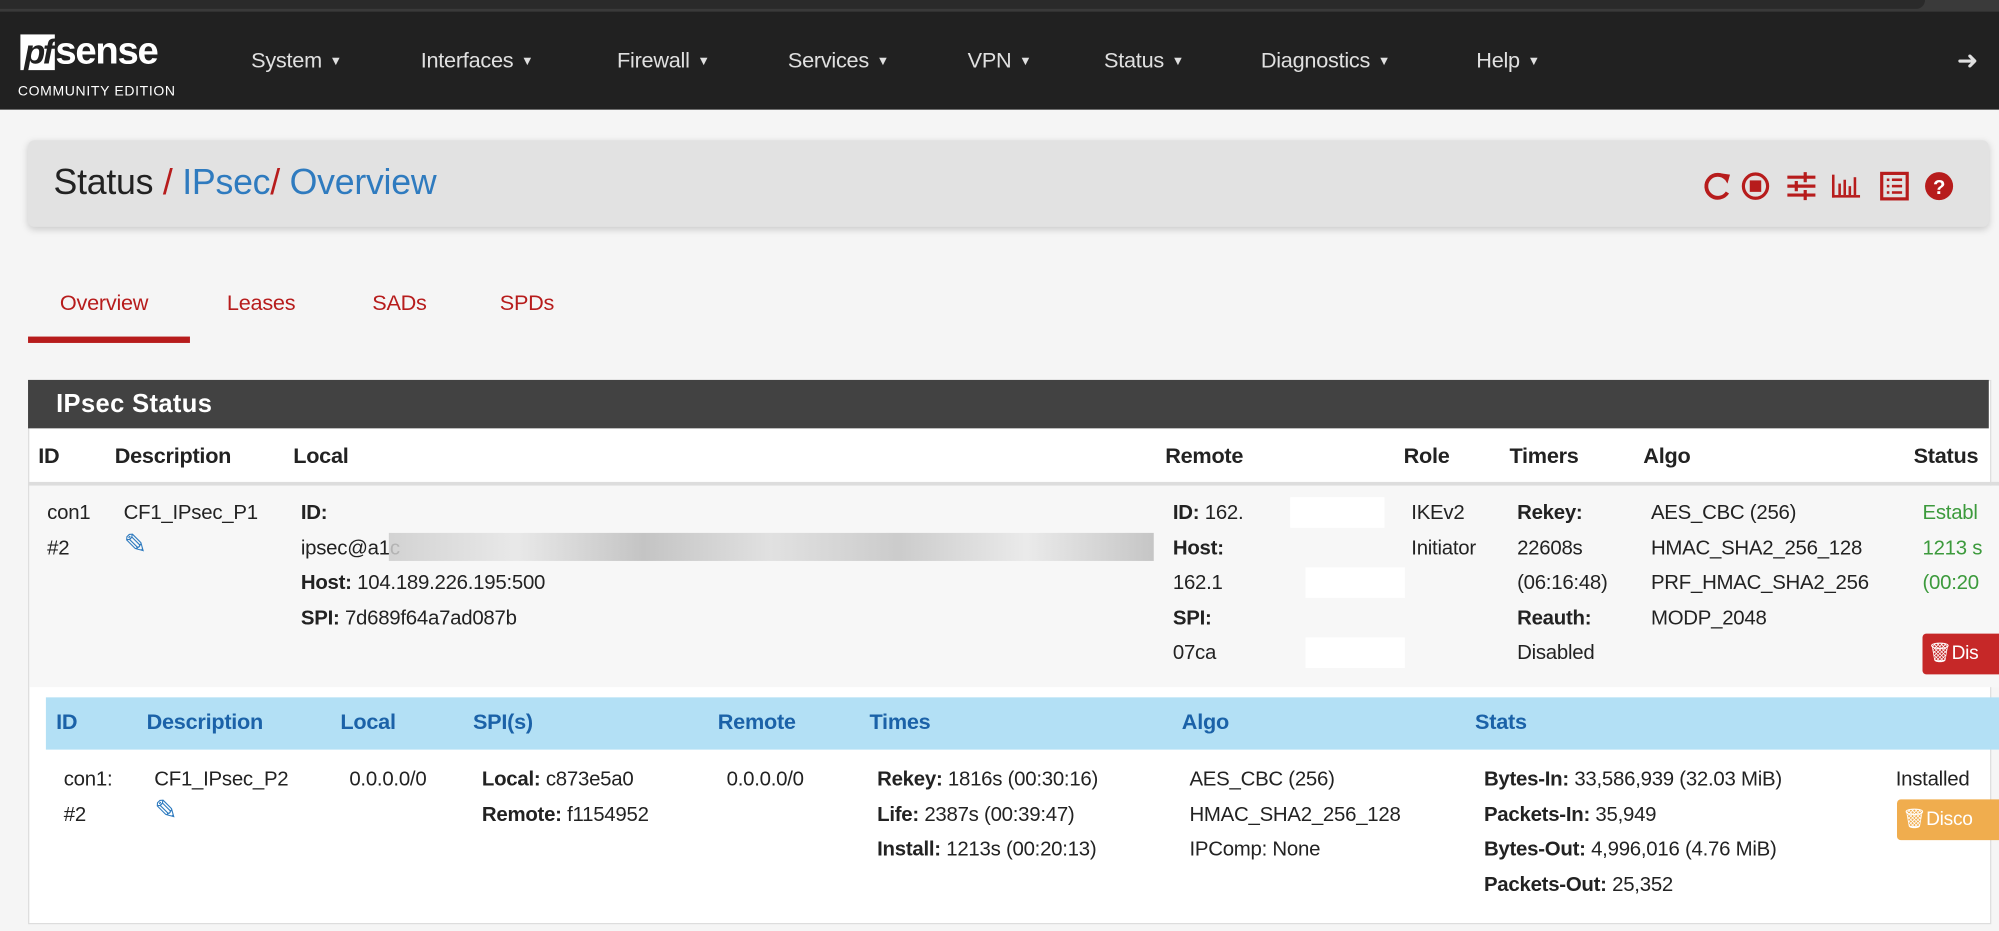 The height and width of the screenshot is (931, 1999). Describe the element at coordinates (1755, 186) in the screenshot. I see `stop-icon` at that location.